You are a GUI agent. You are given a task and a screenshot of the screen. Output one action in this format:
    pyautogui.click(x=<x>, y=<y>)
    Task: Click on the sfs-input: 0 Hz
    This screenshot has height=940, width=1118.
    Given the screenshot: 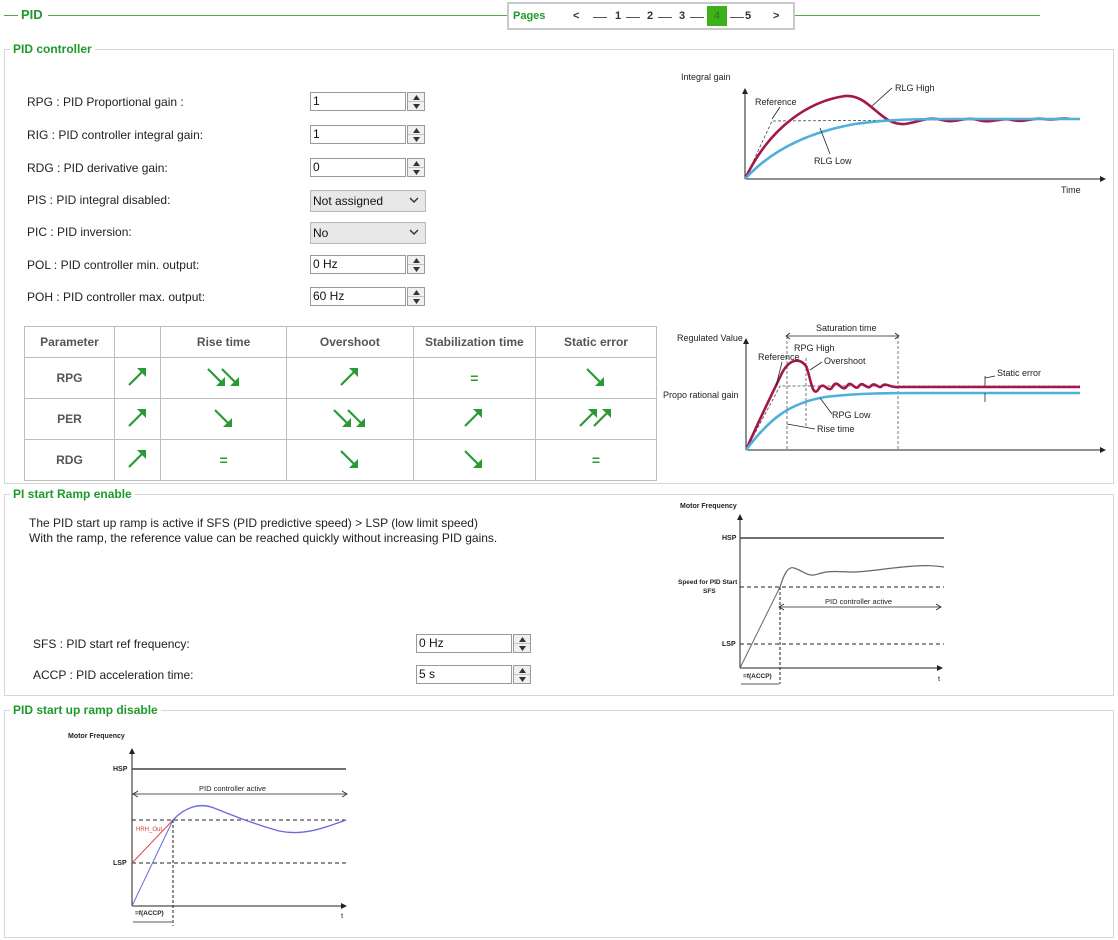 What is the action you would take?
    pyautogui.click(x=464, y=643)
    